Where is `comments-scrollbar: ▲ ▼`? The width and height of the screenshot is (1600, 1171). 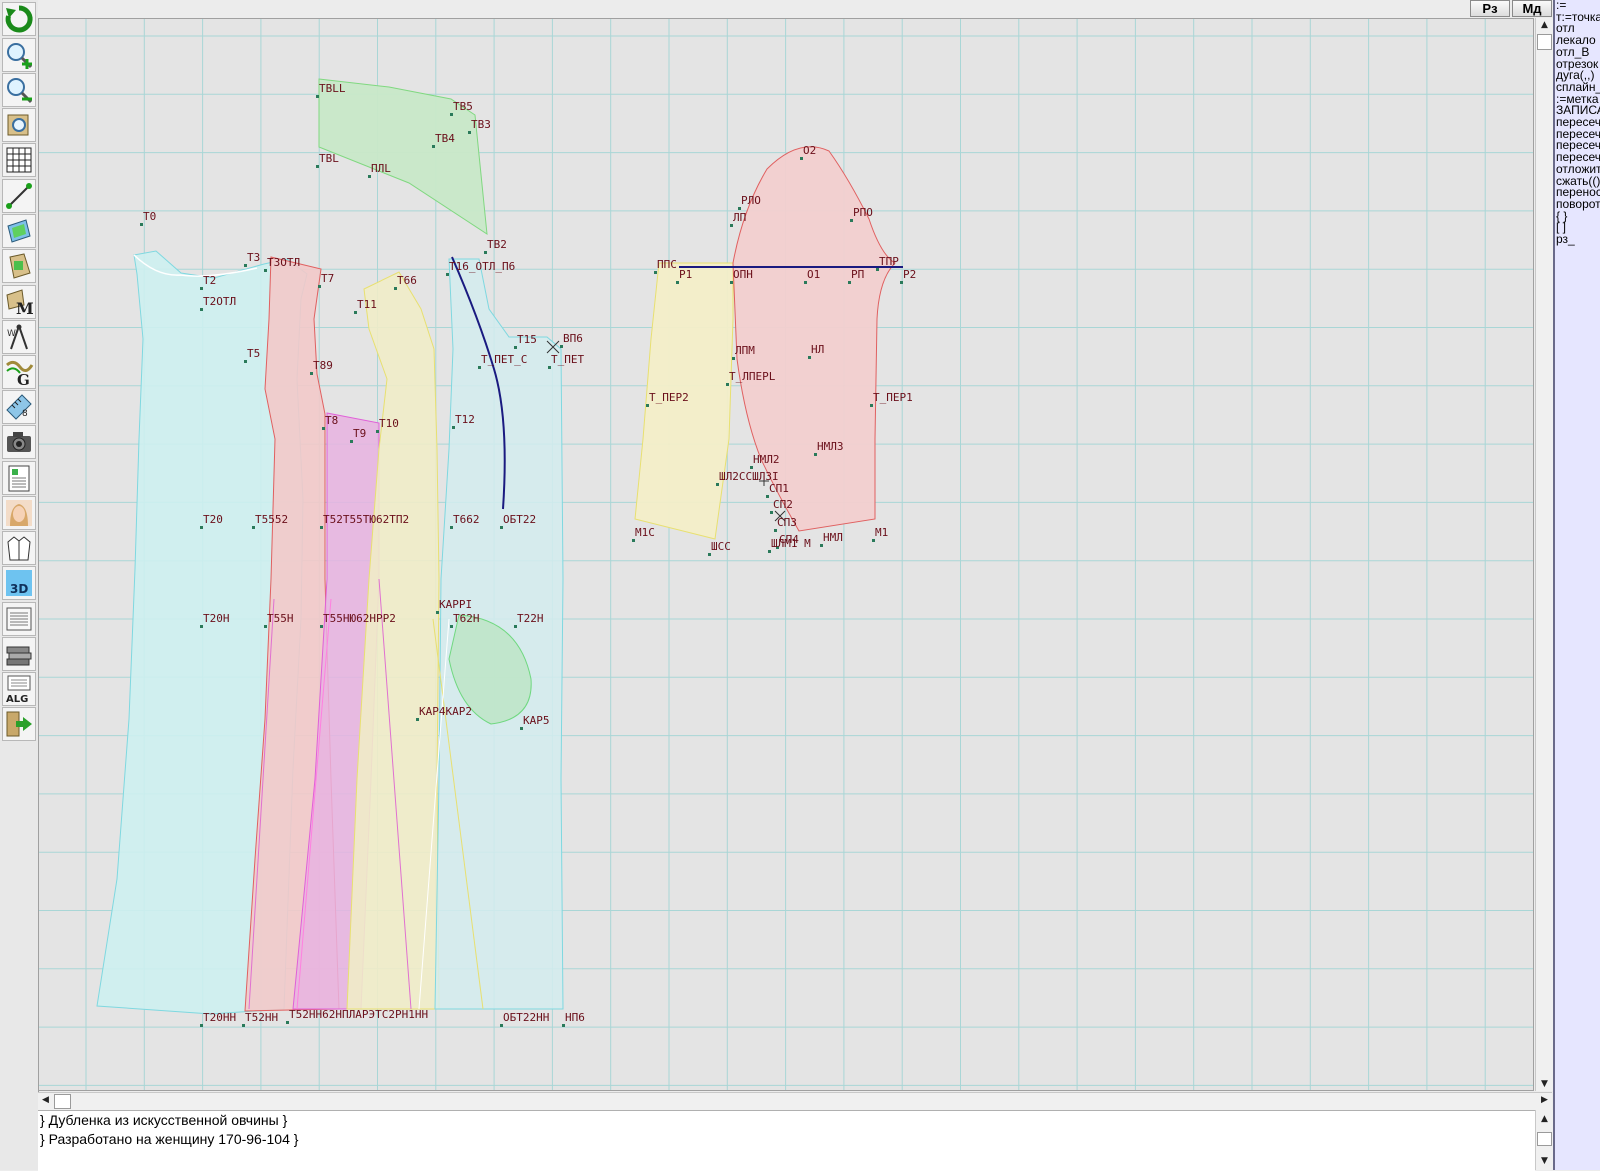 comments-scrollbar: ▲ ▼ is located at coordinates (1544, 1140).